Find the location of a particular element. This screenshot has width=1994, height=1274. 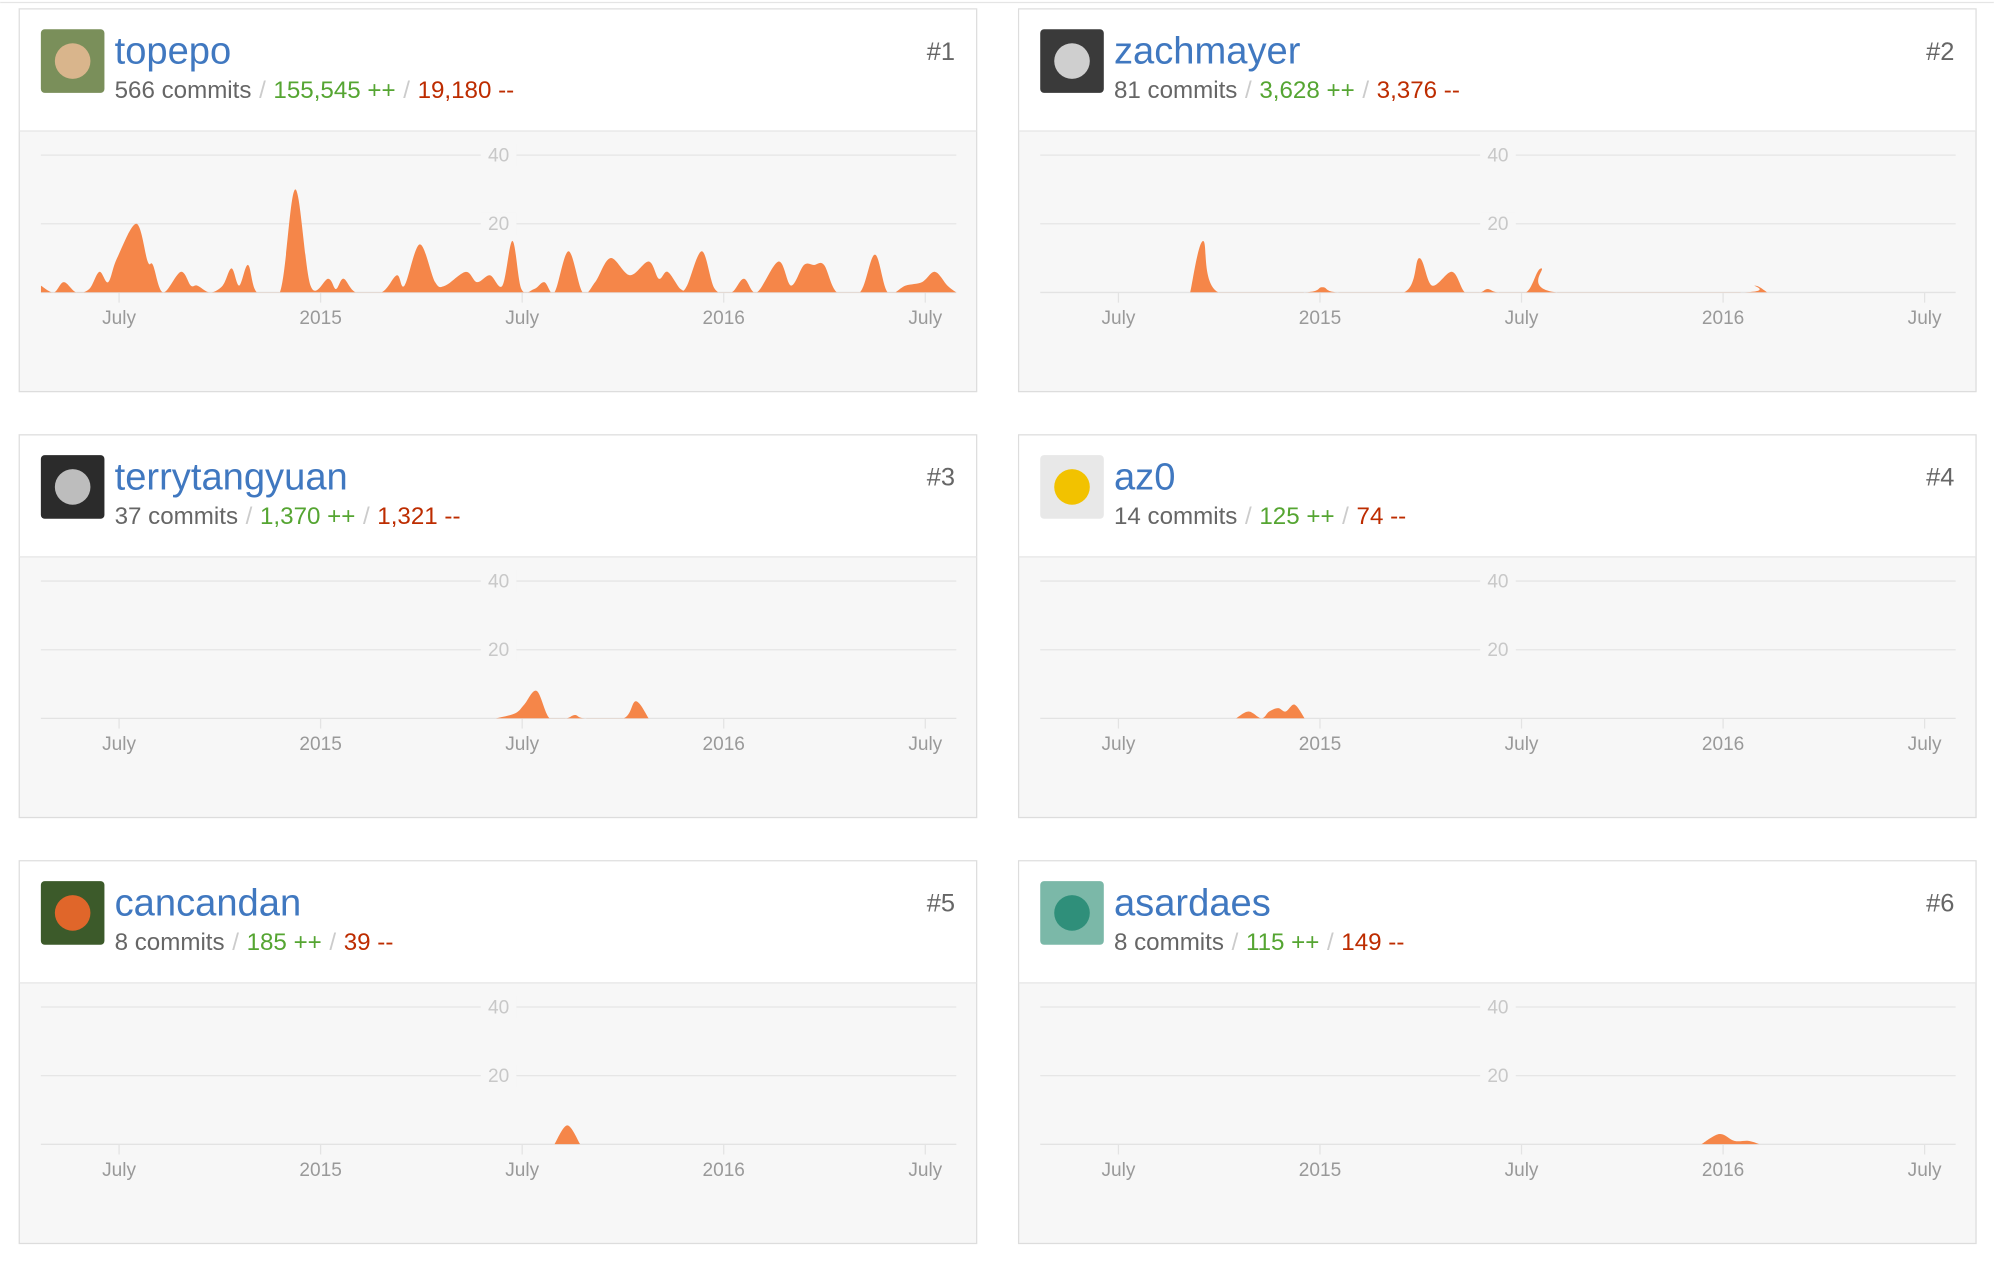

contributor-rank: #5 is located at coordinates (941, 904).